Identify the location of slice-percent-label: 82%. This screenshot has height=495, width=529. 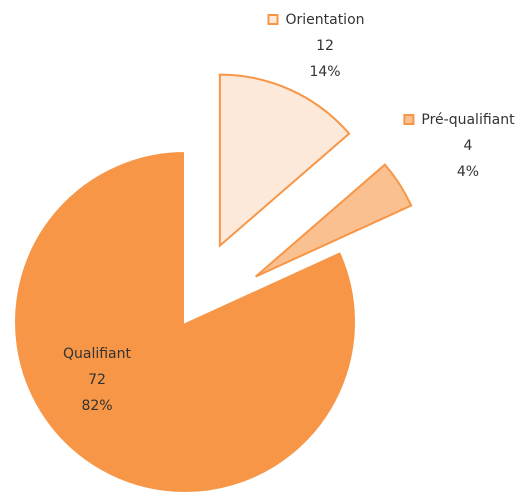
(96, 406).